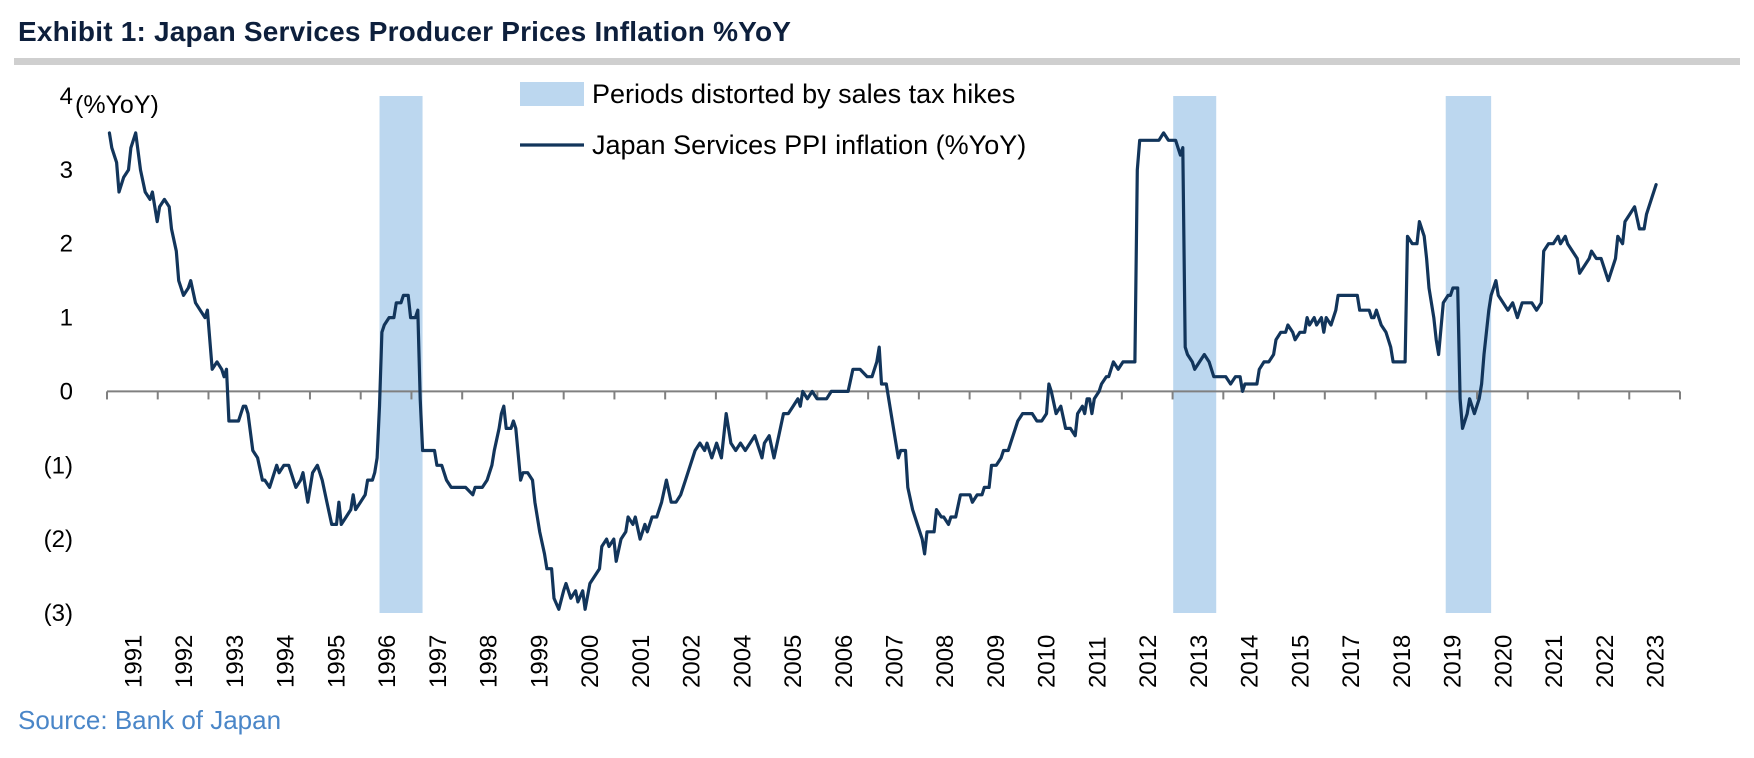 Image resolution: width=1754 pixels, height=758 pixels. I want to click on y-tick-label: 1, so click(66, 318).